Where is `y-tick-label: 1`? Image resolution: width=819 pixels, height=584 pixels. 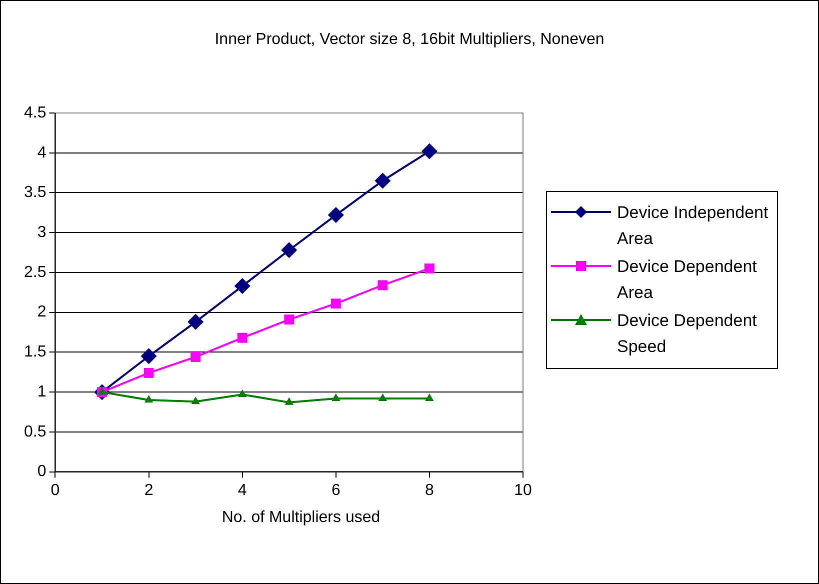
y-tick-label: 1 is located at coordinates (41, 391).